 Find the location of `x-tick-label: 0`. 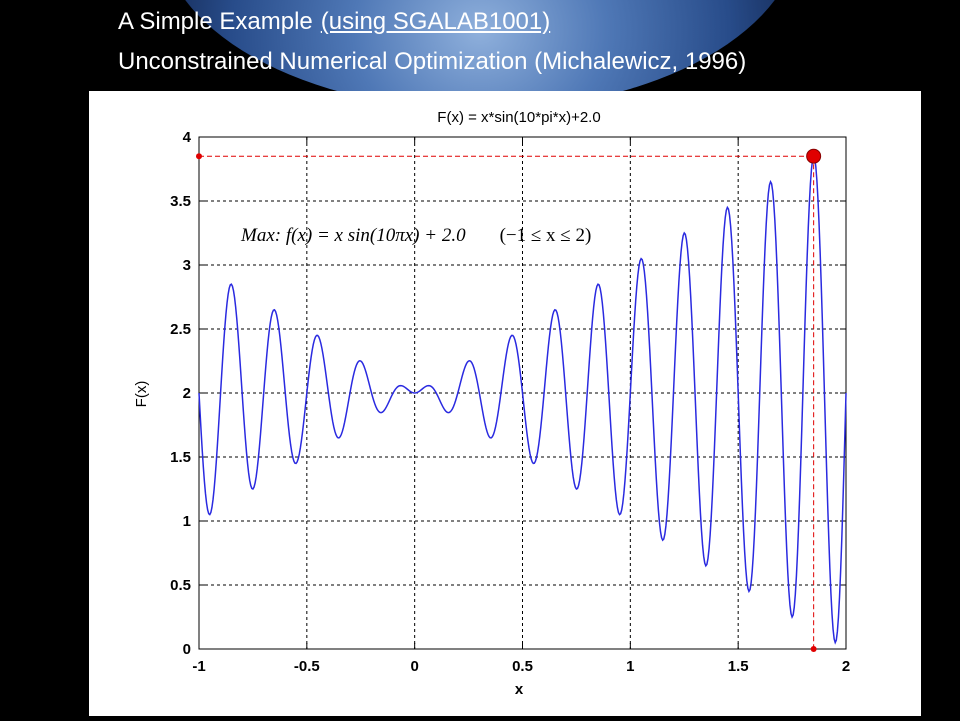

x-tick-label: 0 is located at coordinates (414, 666).